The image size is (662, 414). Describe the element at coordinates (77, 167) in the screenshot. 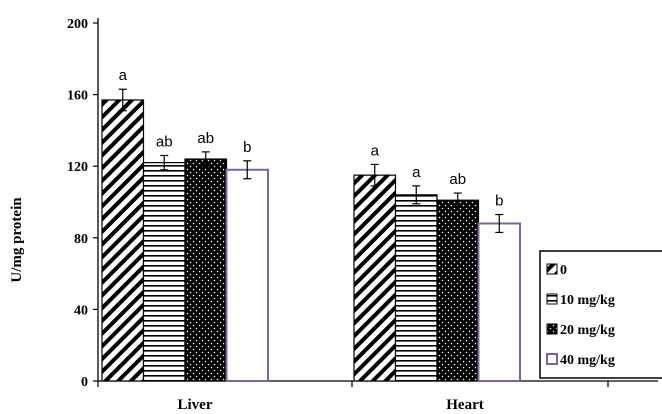

I see `y-tick-label: 120` at that location.